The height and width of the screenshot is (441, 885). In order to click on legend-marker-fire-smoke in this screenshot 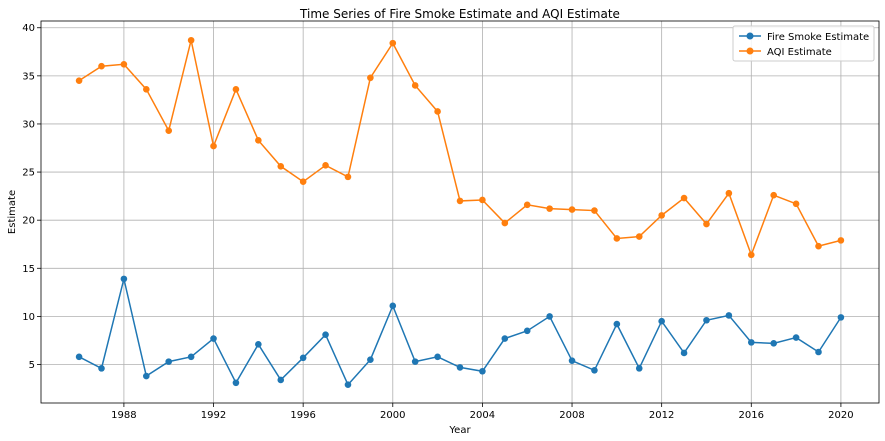, I will do `click(750, 36)`.